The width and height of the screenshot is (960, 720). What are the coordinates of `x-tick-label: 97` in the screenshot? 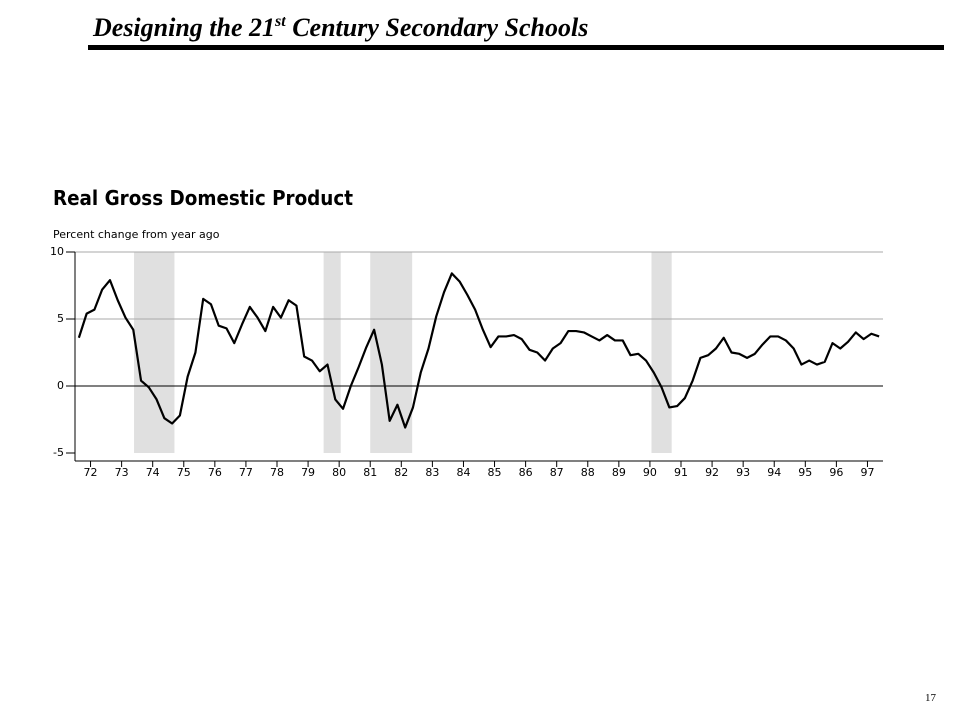 It's located at (867, 472).